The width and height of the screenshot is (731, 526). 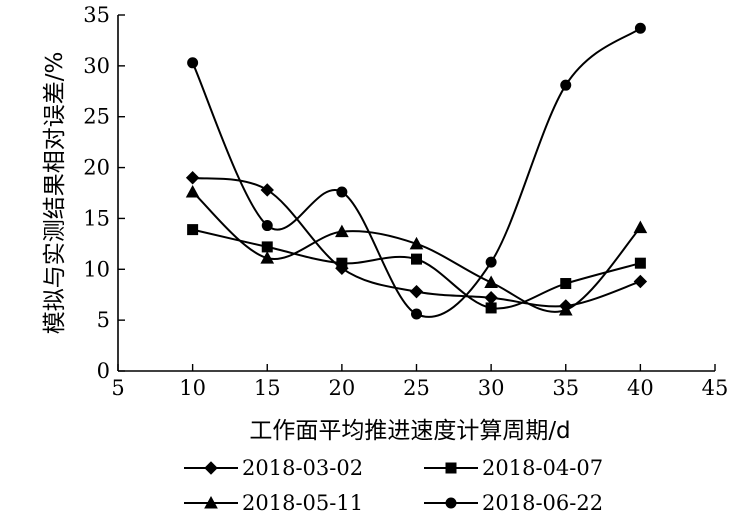 I want to click on x-tick-label: 10, so click(x=192, y=388).